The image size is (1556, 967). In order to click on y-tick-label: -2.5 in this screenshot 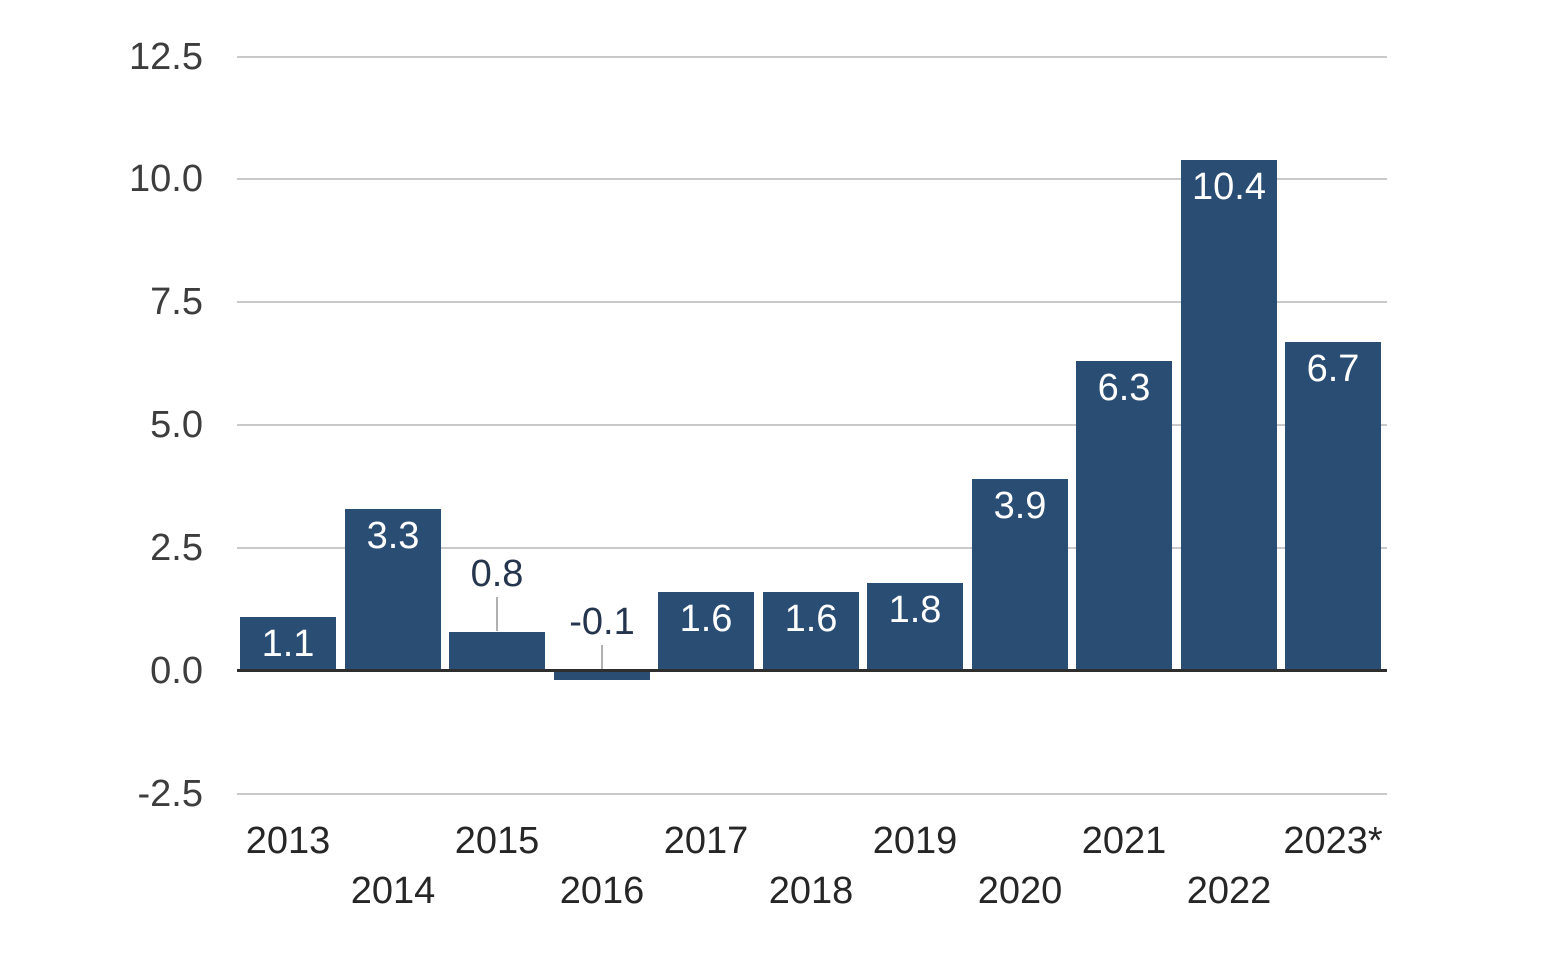, I will do `click(170, 794)`.